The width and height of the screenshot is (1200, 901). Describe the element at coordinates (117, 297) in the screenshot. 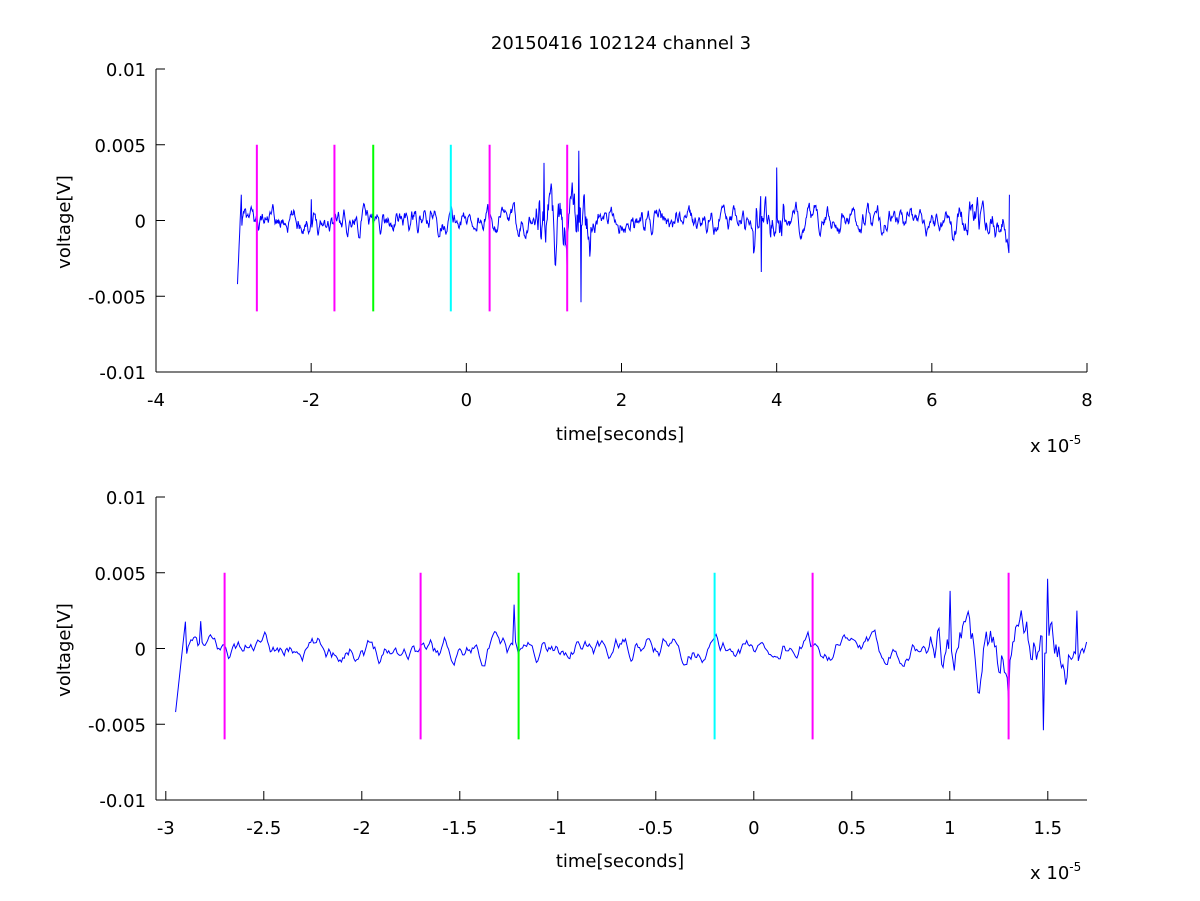

I see `y-tick-label-top: -0.005` at that location.